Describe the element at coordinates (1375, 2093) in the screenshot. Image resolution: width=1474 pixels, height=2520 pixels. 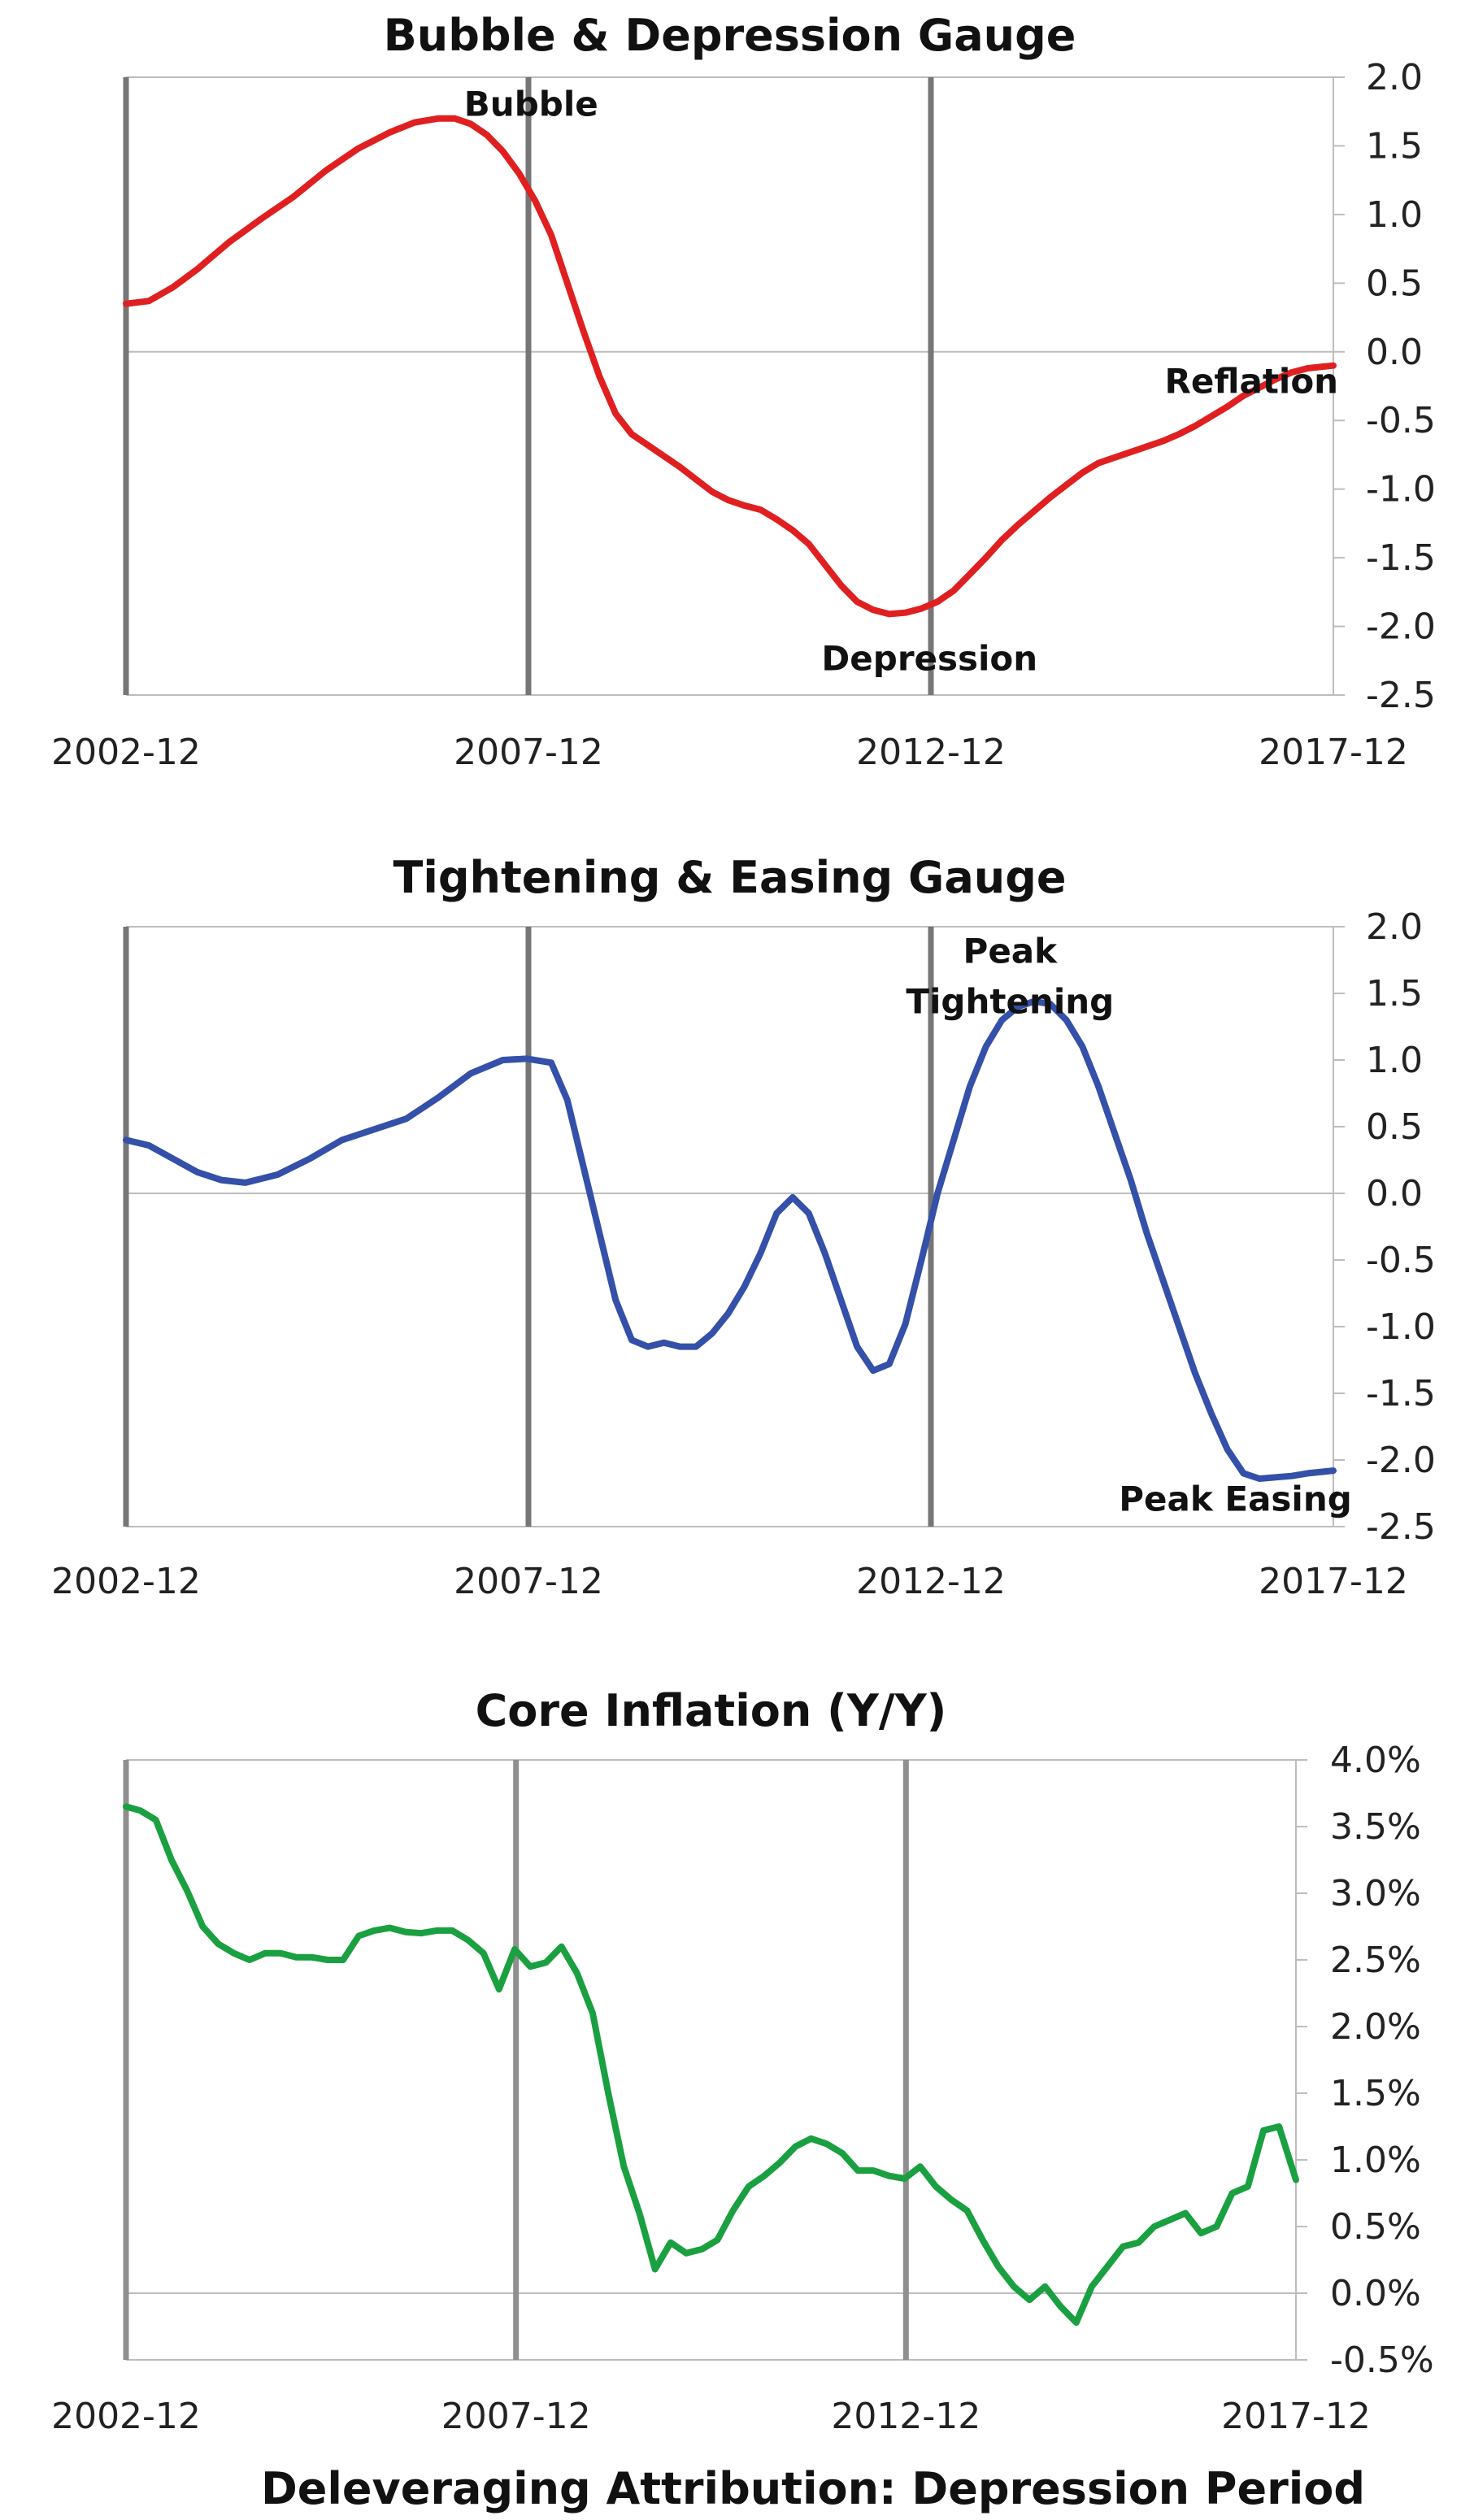
I see `y-tick-label: 1.5%` at that location.